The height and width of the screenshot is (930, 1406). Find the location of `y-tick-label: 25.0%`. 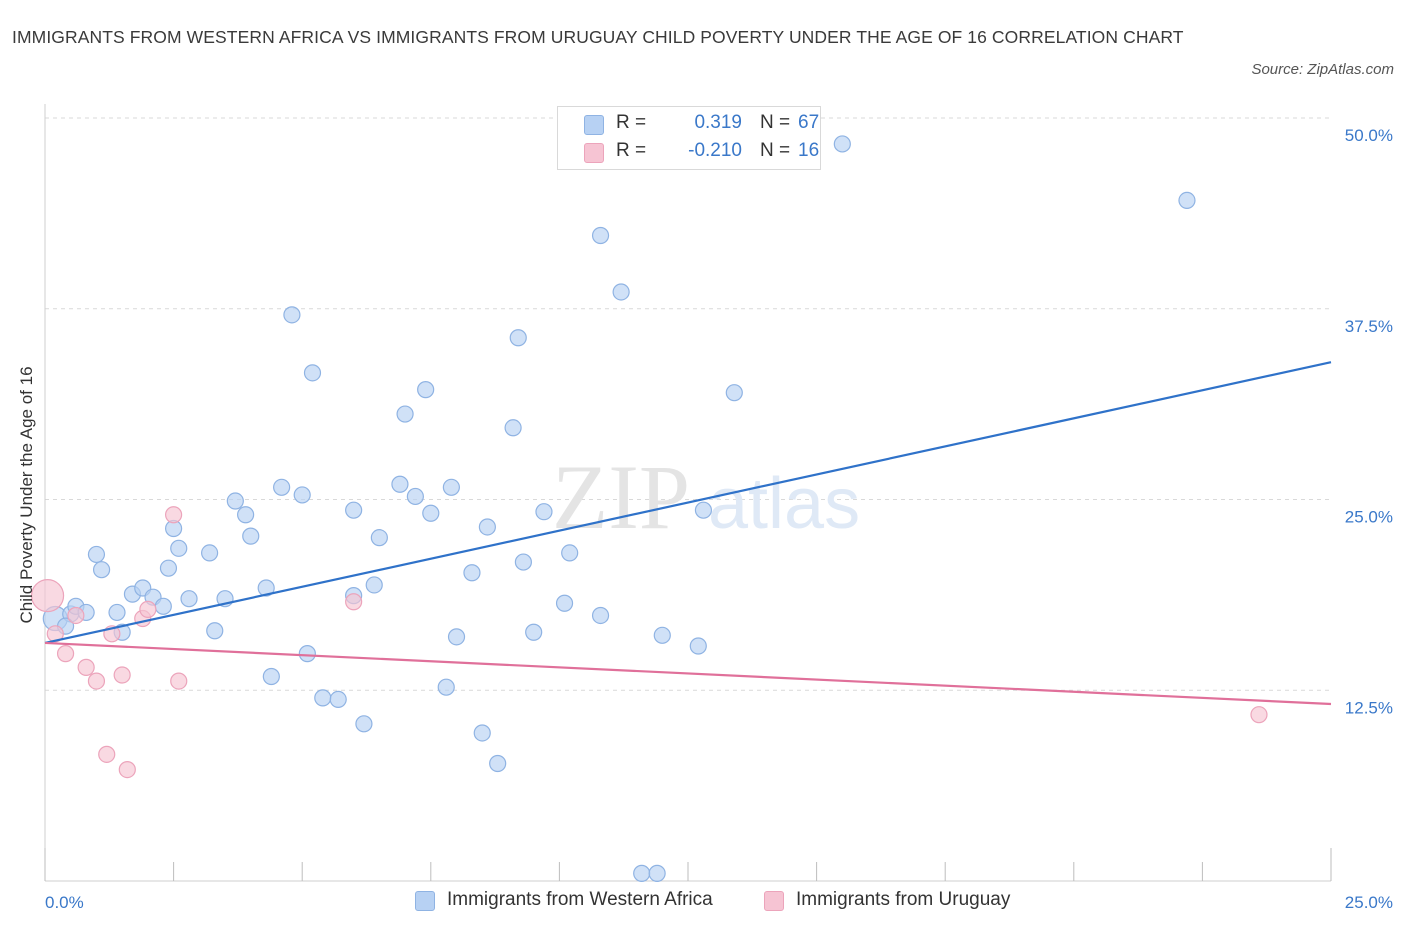

y-tick-label: 25.0% is located at coordinates (1369, 517).